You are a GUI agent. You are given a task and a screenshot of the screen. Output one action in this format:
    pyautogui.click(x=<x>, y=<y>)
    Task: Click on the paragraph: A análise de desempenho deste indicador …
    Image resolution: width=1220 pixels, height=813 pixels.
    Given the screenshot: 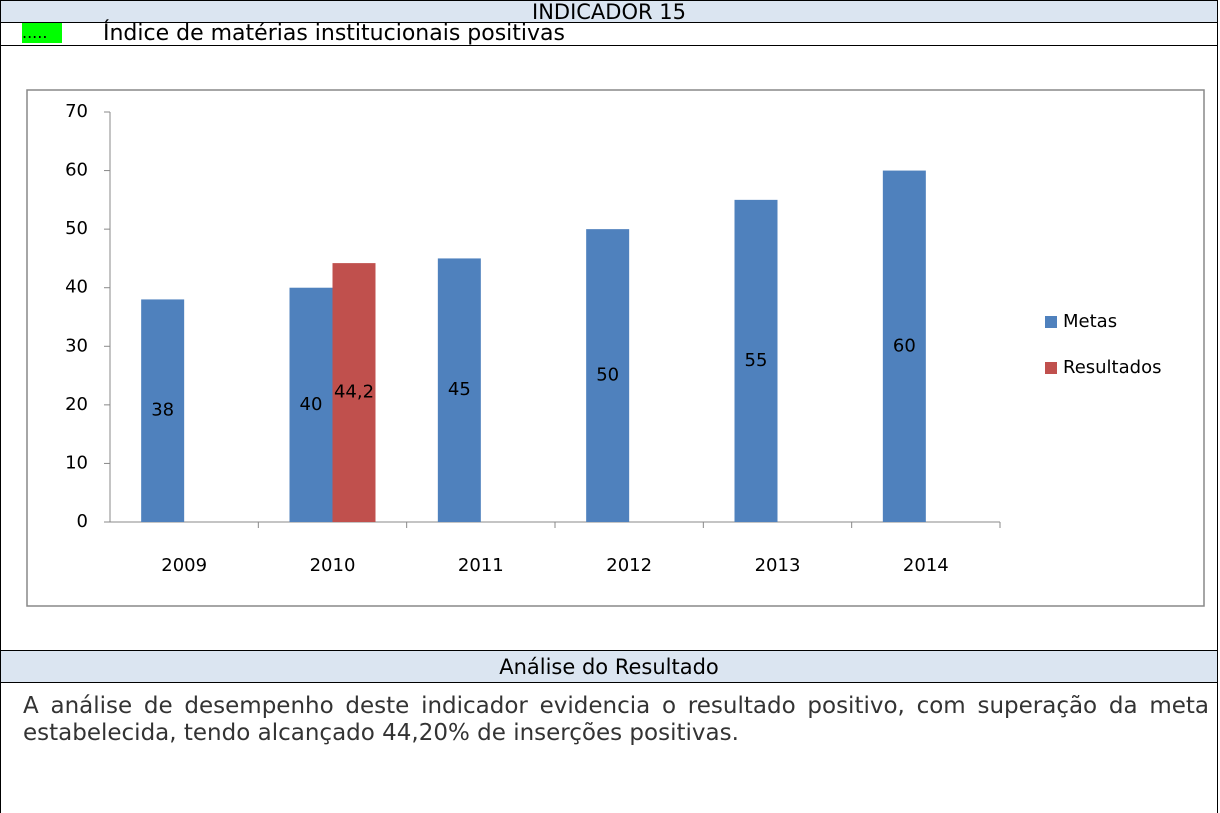 What is the action you would take?
    pyautogui.click(x=616, y=719)
    